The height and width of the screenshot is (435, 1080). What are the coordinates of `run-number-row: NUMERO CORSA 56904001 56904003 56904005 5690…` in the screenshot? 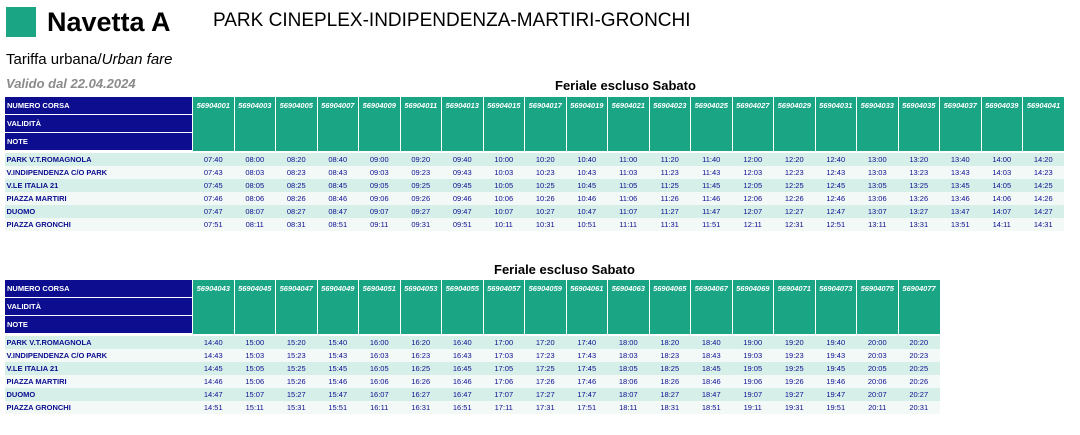 It's located at (534, 105).